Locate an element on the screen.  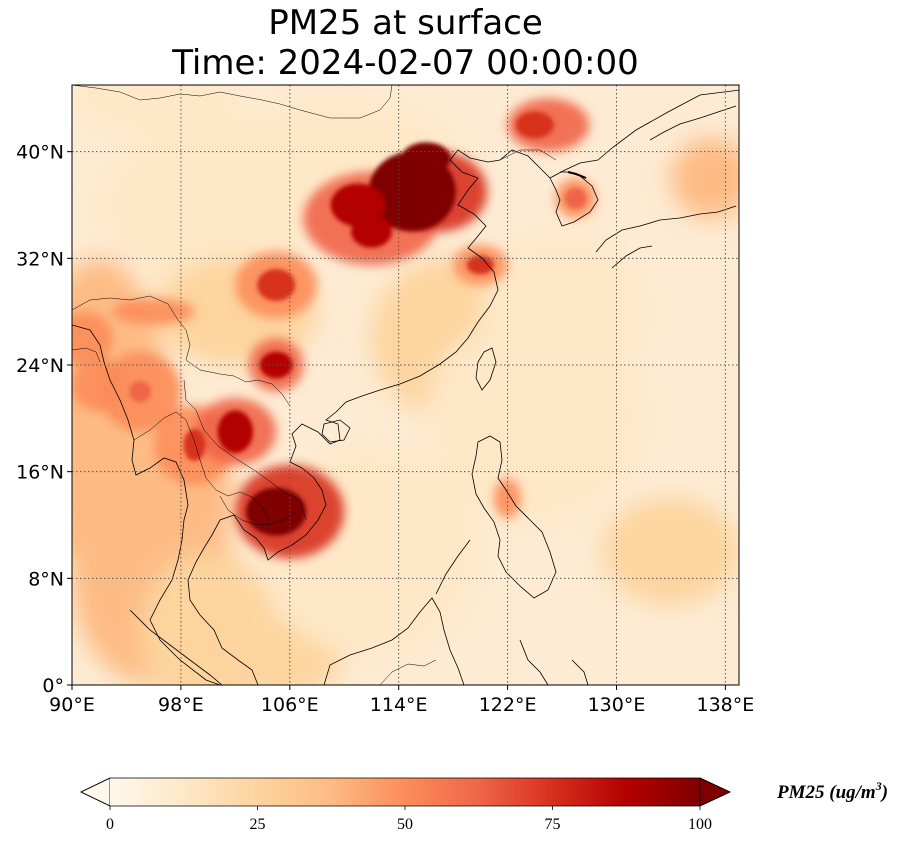
coastline-philippines is located at coordinates (514, 517).